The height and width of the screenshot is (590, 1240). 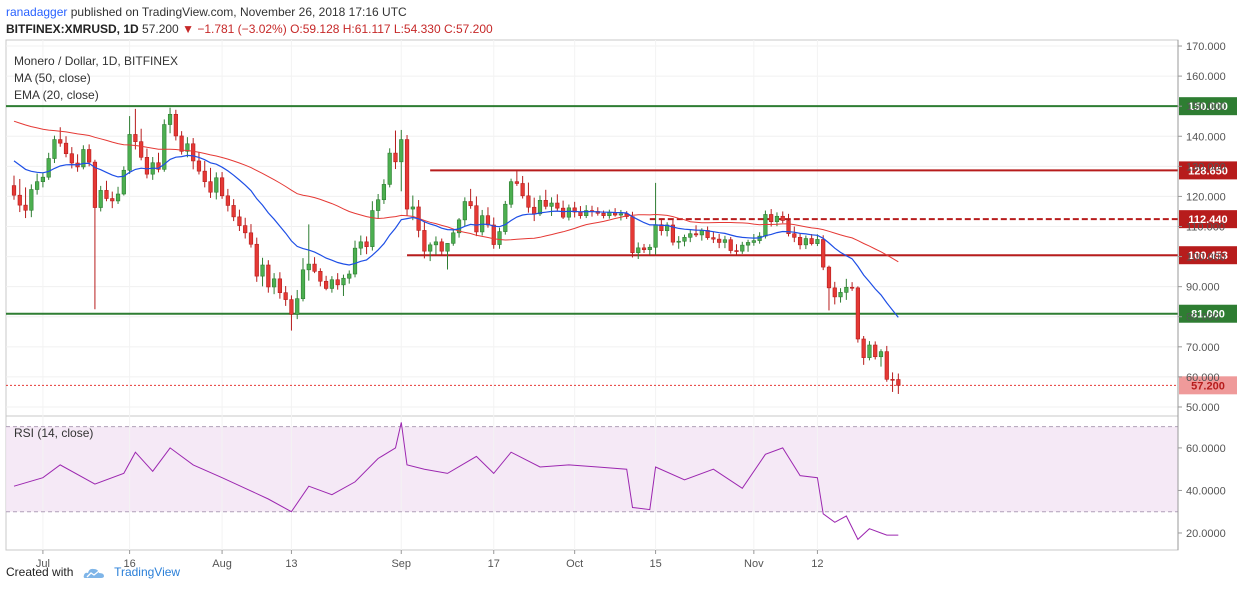 I want to click on rsi-tick-label: 20.0000, so click(x=1206, y=534).